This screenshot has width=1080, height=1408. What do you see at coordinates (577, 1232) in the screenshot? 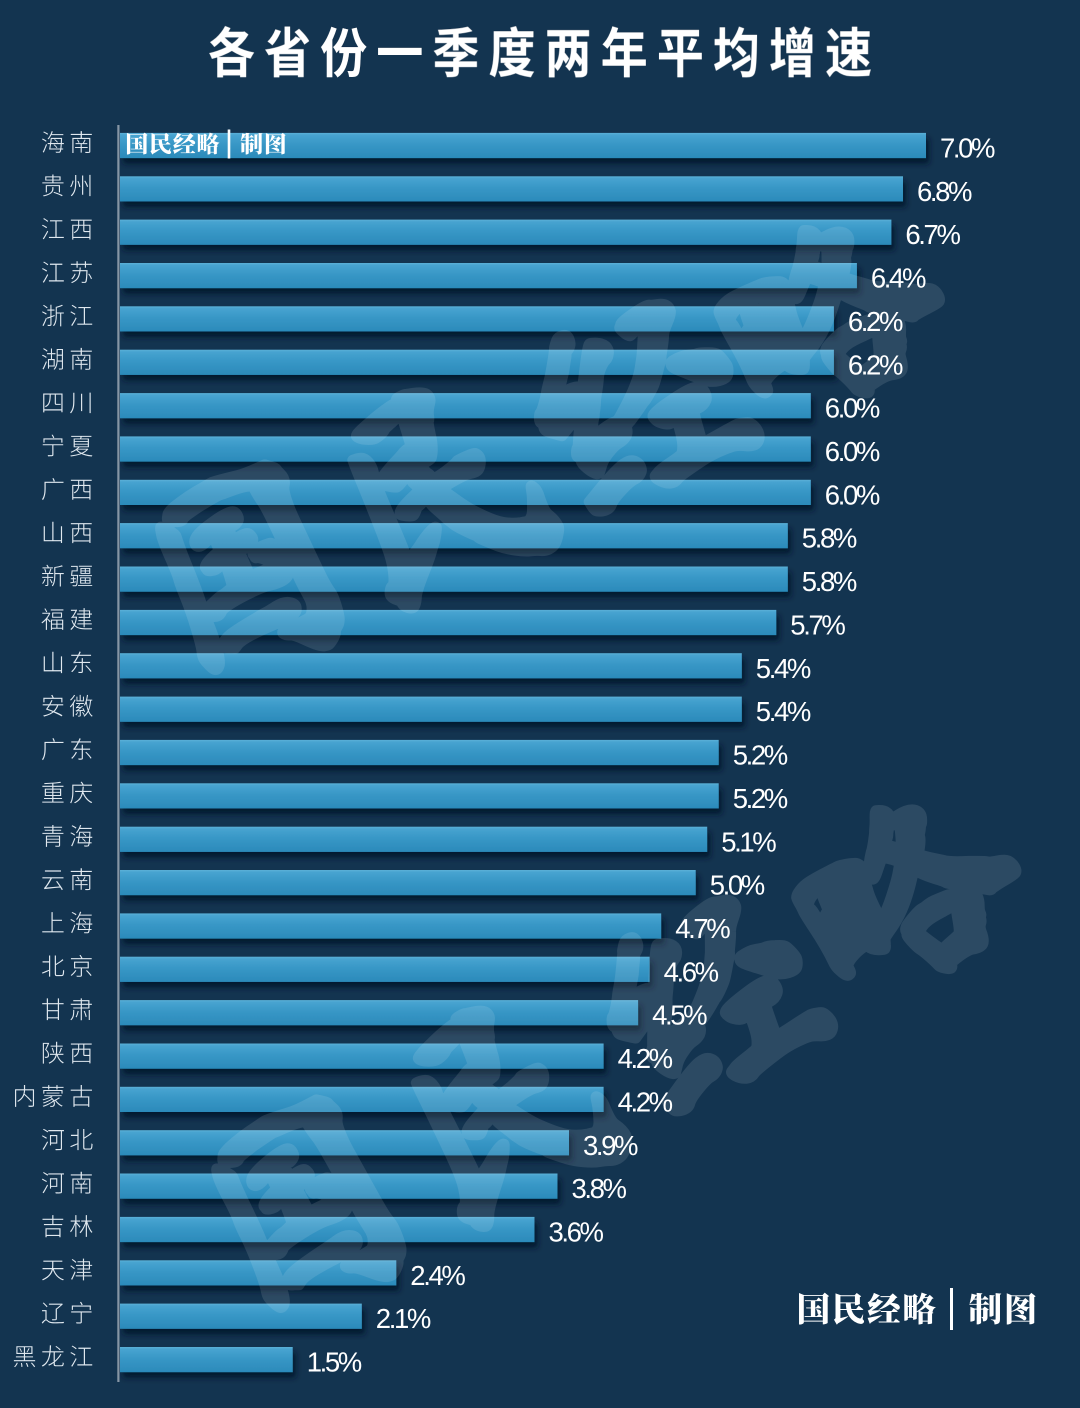
I see `svg-text: 3.6%` at bounding box center [577, 1232].